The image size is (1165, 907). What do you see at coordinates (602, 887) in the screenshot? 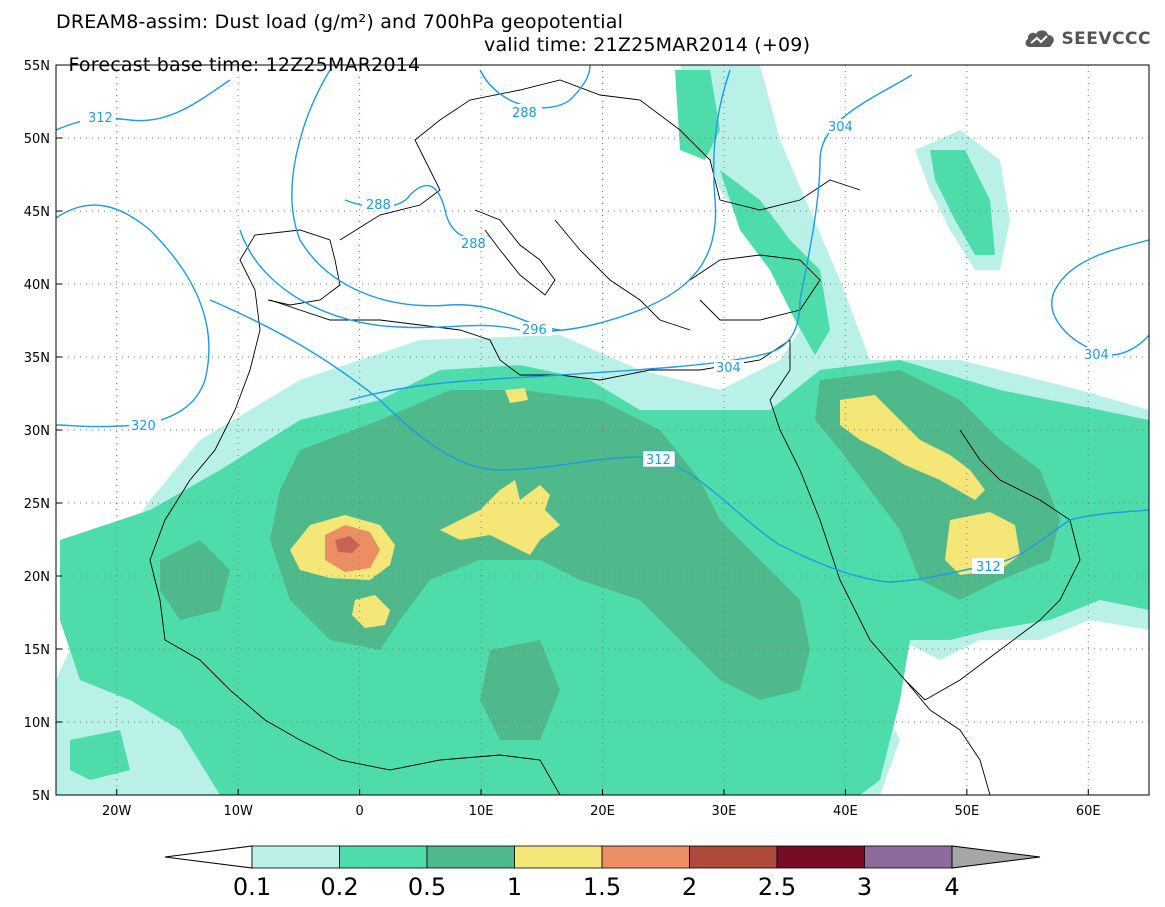
I see `colorbar-label: 1.5` at bounding box center [602, 887].